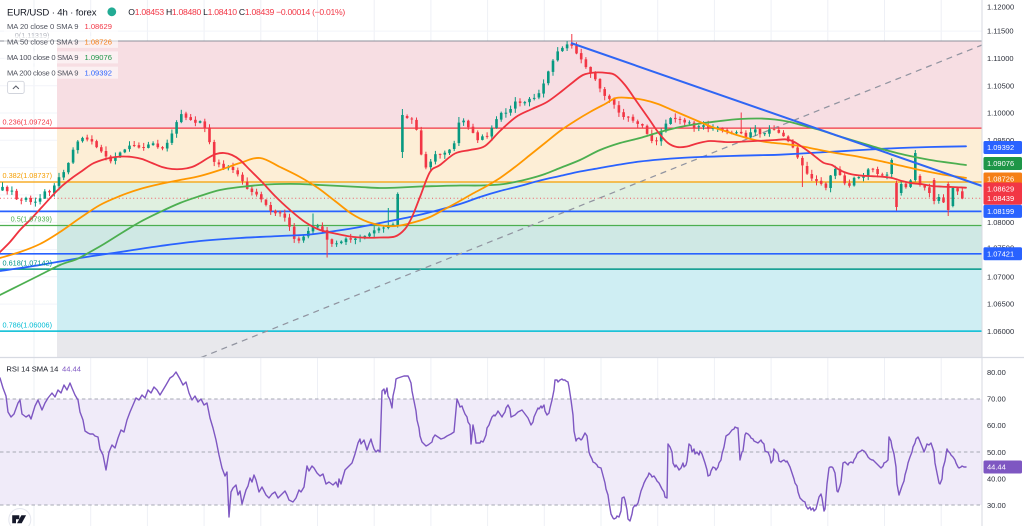  Describe the element at coordinates (28, 121) in the screenshot. I see `svg-text: 0.236(1.09724)` at that location.